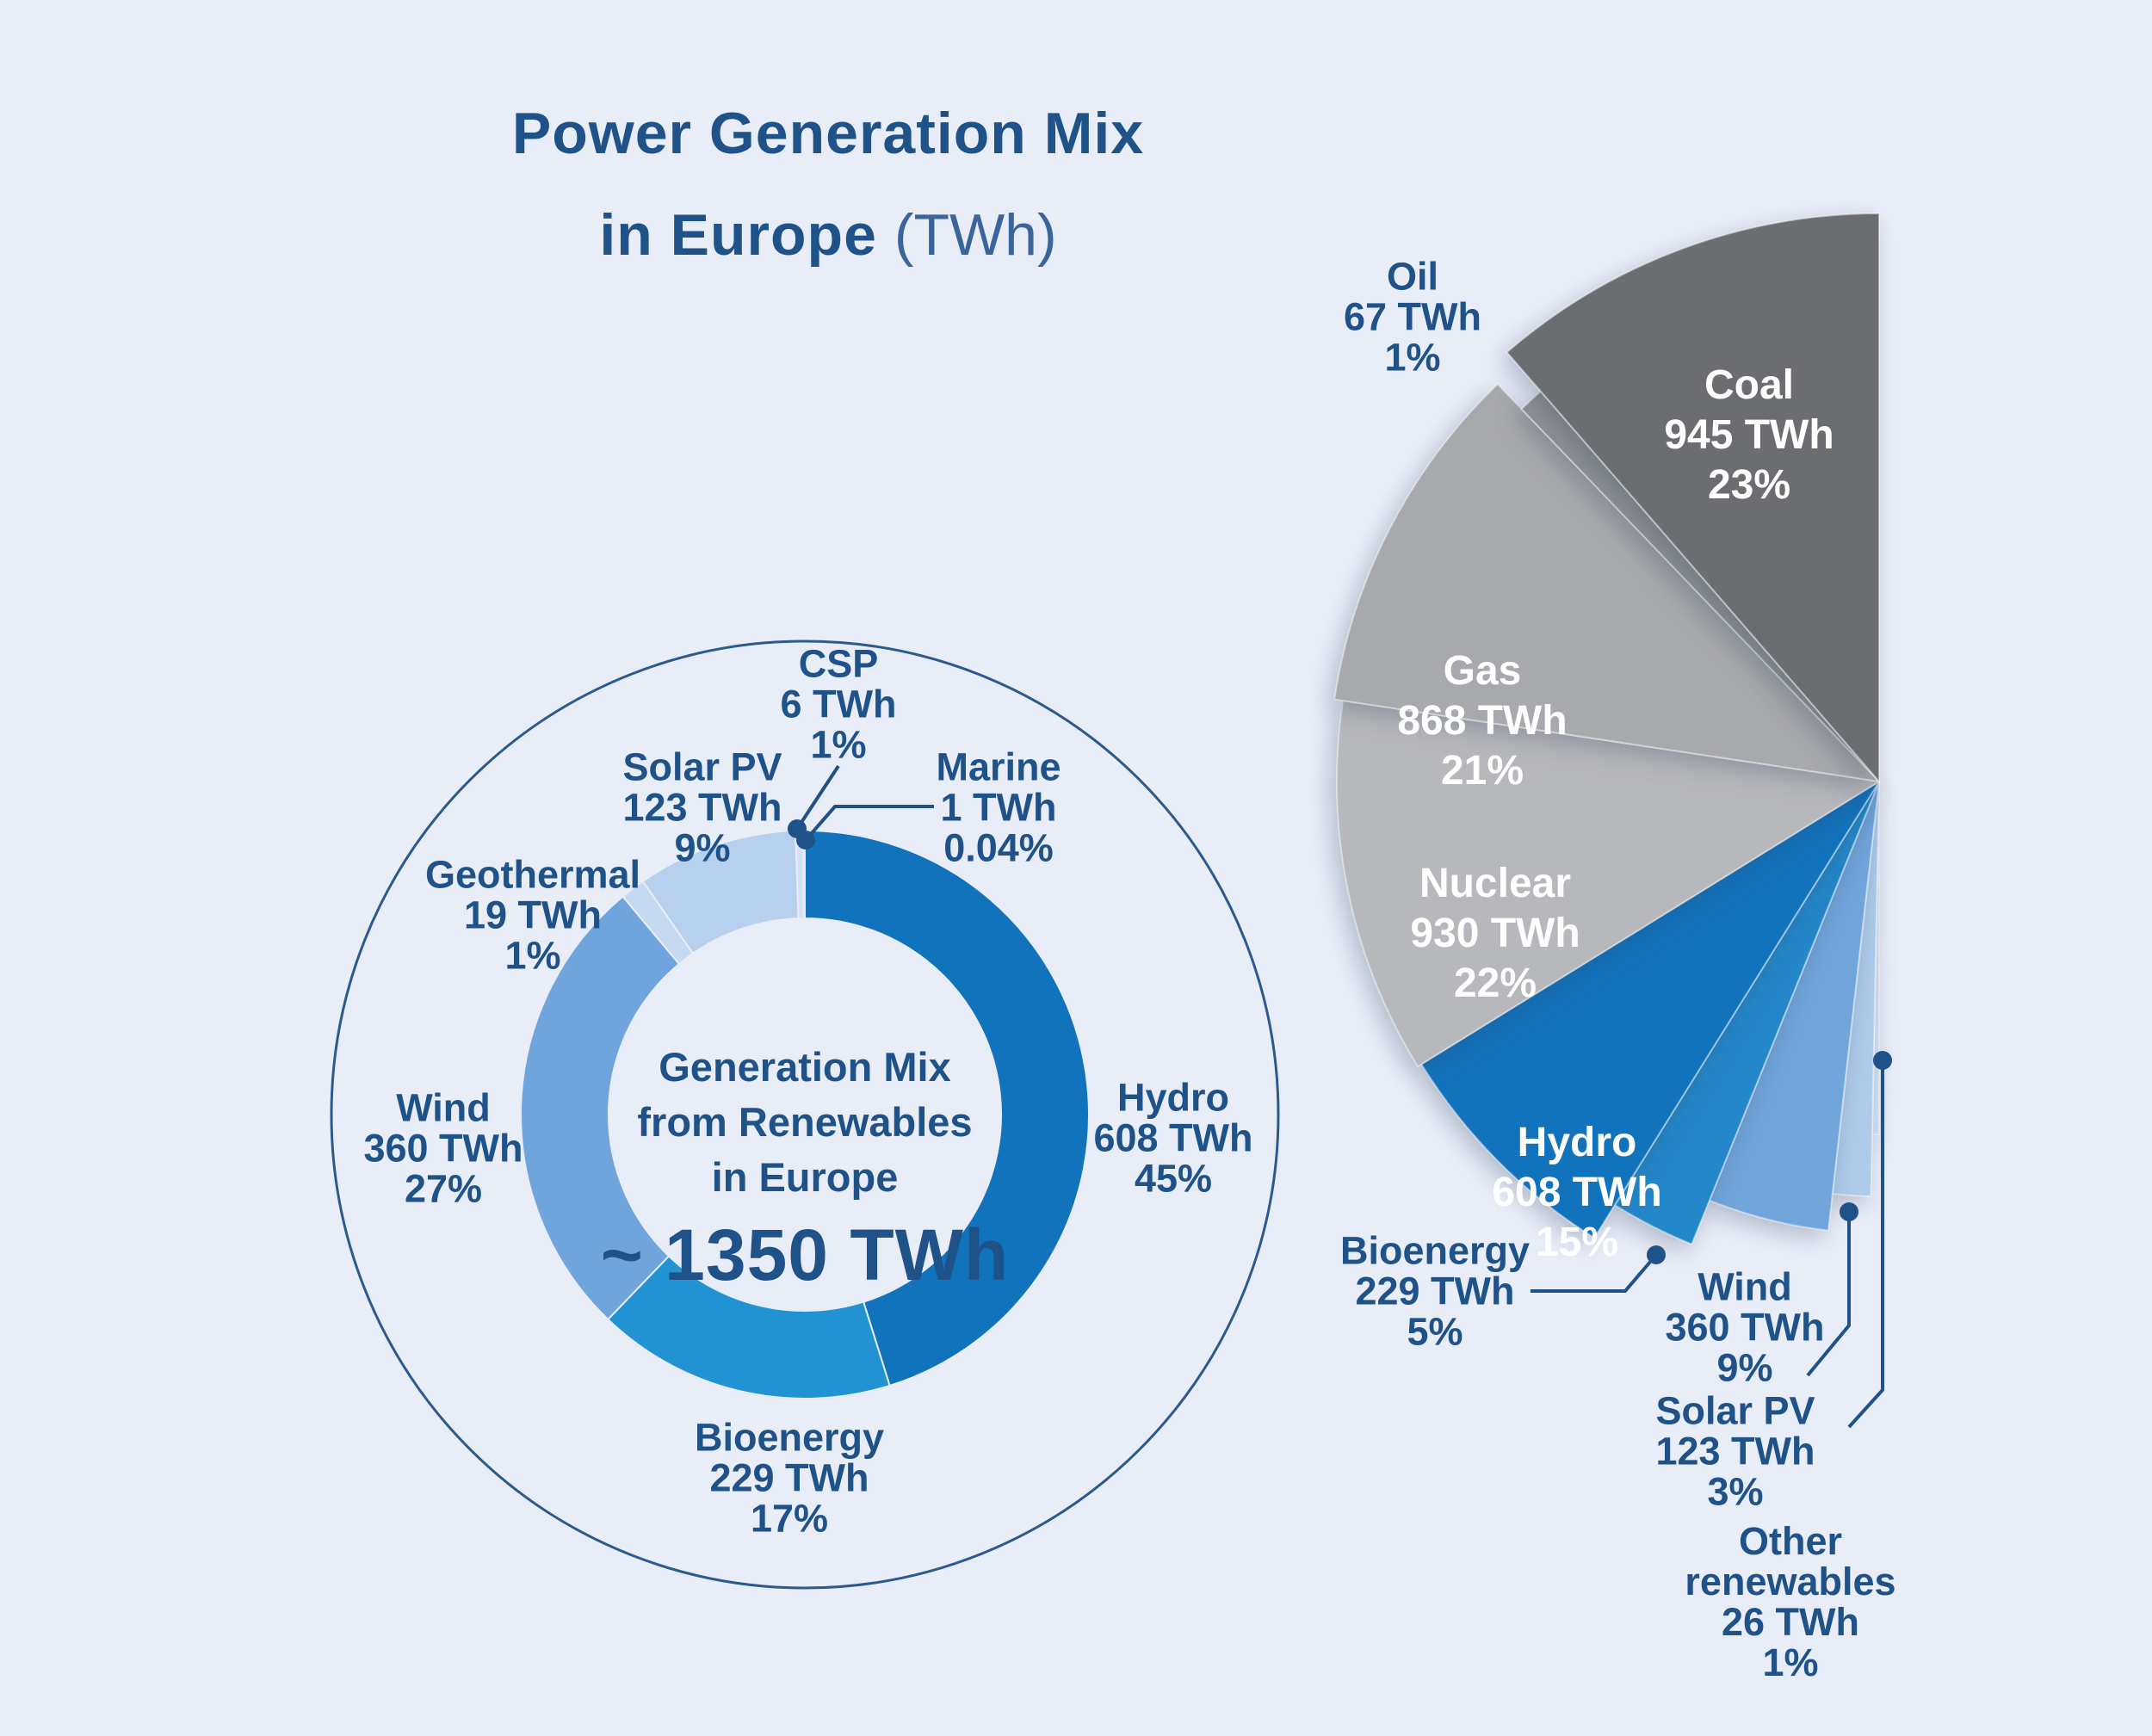  Describe the element at coordinates (805, 1177) in the screenshot. I see `donut-center-line: in Europe` at that location.